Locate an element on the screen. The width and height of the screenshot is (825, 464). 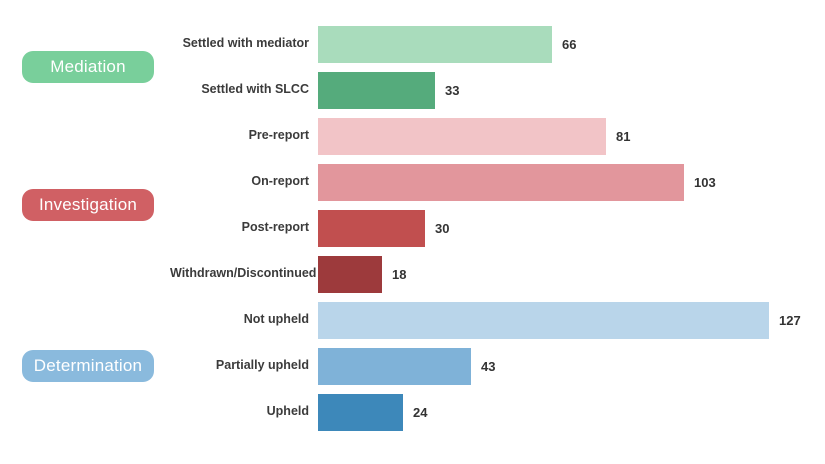
bar-settled-with-slcc is located at coordinates (376, 90).